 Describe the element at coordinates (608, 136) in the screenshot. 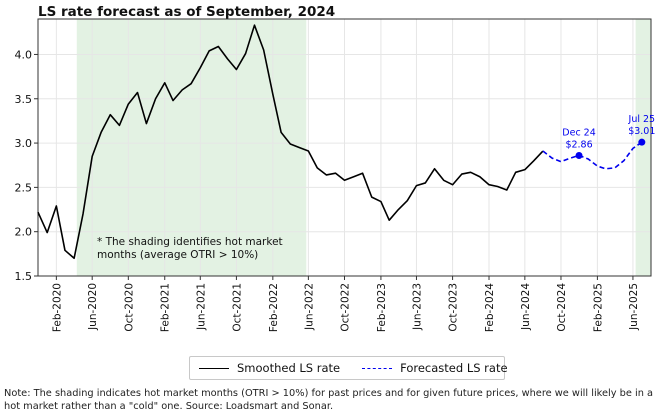

I see `highlight-layer: Dec 24$2.86 Jul 25$3.01` at that location.